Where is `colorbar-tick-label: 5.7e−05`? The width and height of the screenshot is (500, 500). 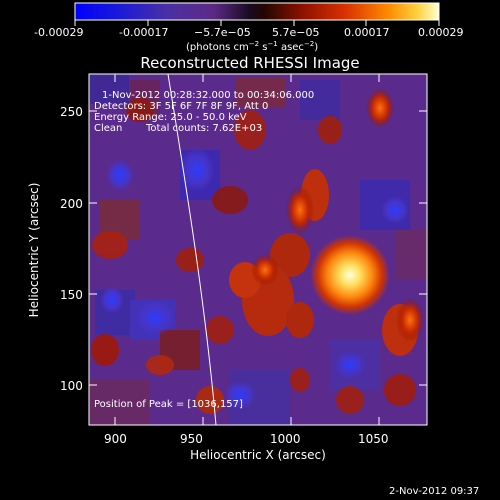
colorbar-tick-label: 5.7e−05 is located at coordinates (295, 32).